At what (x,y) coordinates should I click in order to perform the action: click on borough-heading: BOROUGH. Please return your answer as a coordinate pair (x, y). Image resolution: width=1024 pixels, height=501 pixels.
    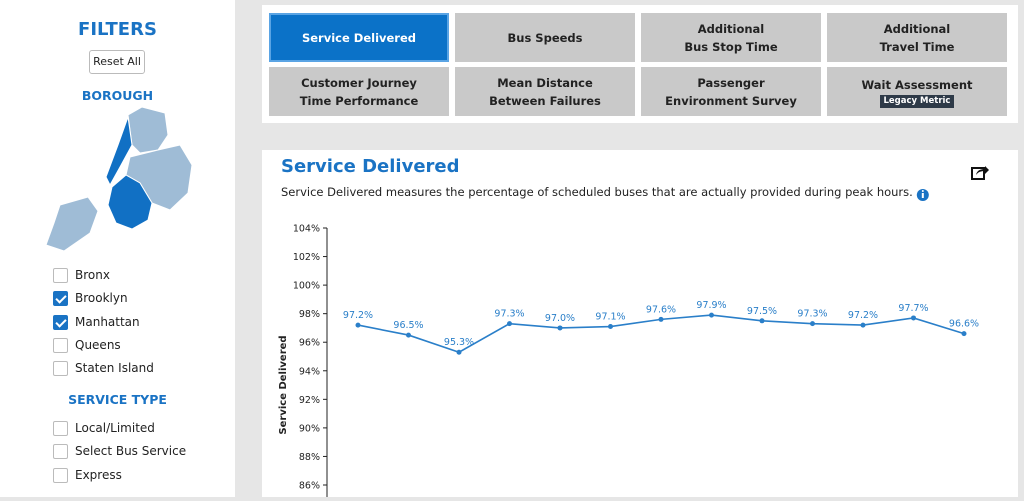
    Looking at the image, I should click on (117, 95).